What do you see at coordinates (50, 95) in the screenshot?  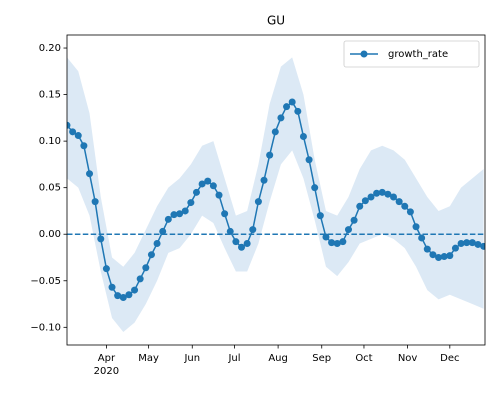 I see `y-tick-label: 0.15` at bounding box center [50, 95].